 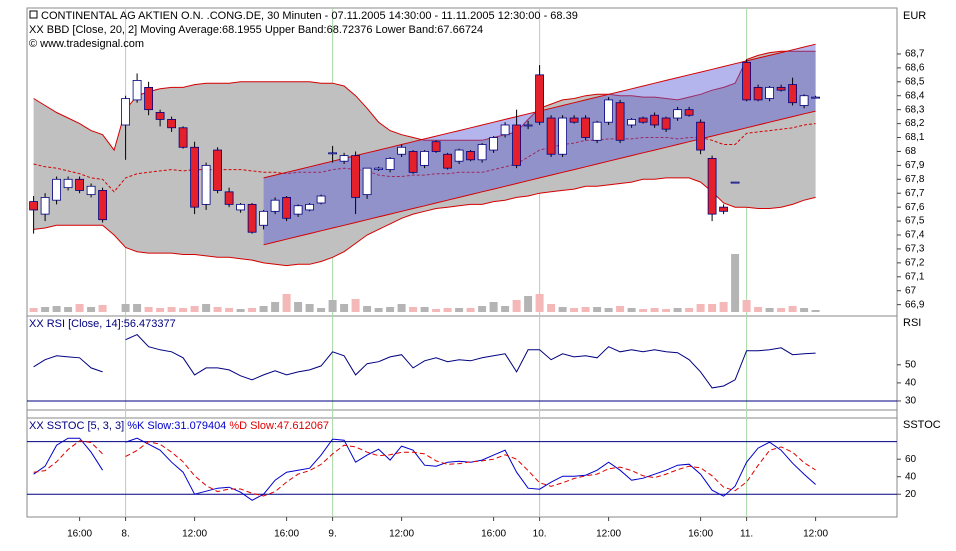 What do you see at coordinates (915, 109) in the screenshot?
I see `y-tick-label: 68,3` at bounding box center [915, 109].